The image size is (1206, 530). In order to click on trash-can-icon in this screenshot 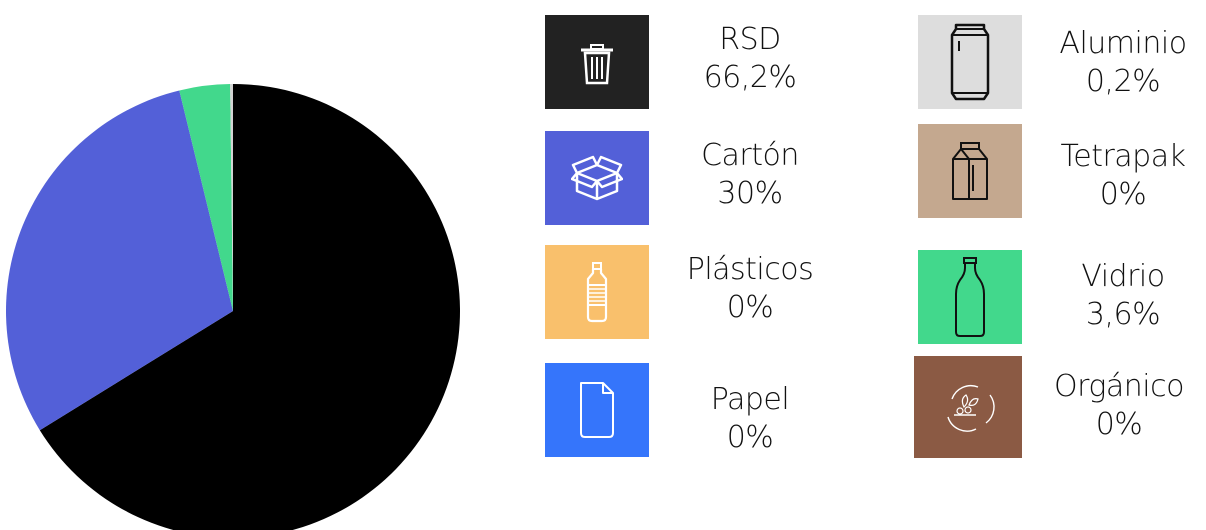, I will do `click(597, 64)`.